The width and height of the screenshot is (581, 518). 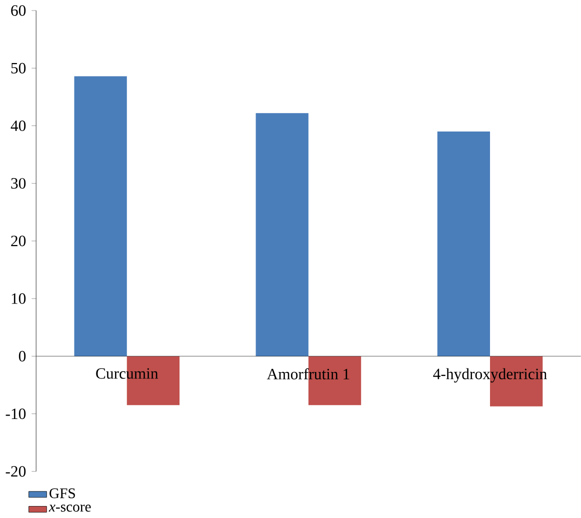 What do you see at coordinates (22, 356) in the screenshot?
I see `y-tick-label: 0` at bounding box center [22, 356].